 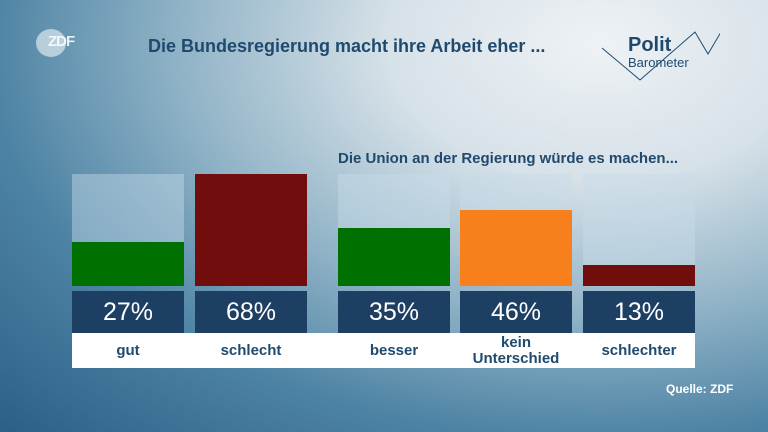 What do you see at coordinates (650, 45) in the screenshot?
I see `brand-polit: Polit` at bounding box center [650, 45].